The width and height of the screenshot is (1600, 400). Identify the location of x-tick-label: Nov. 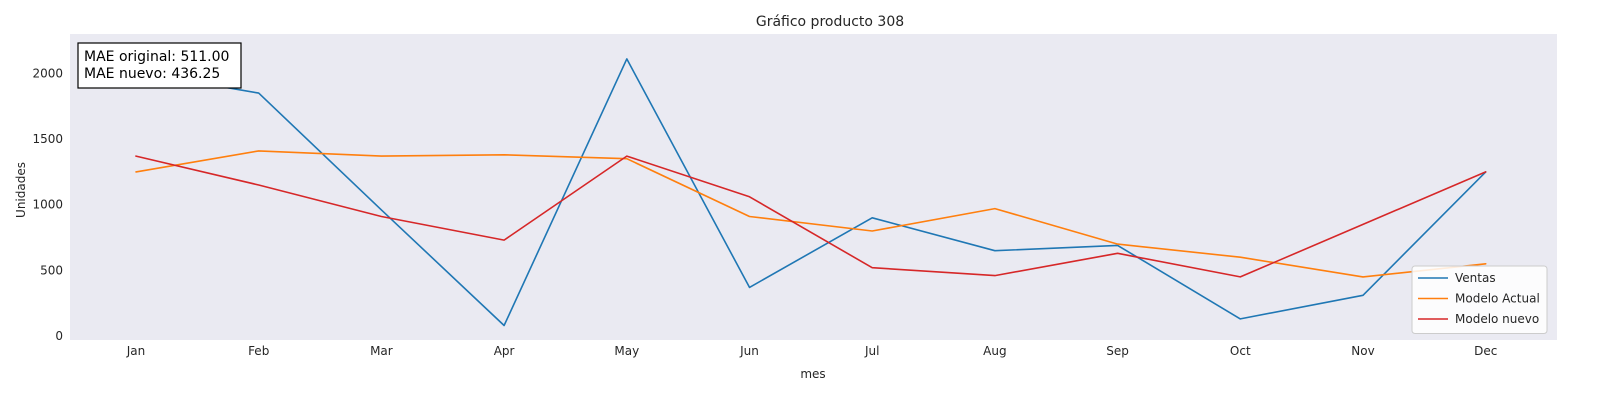
(1362, 351).